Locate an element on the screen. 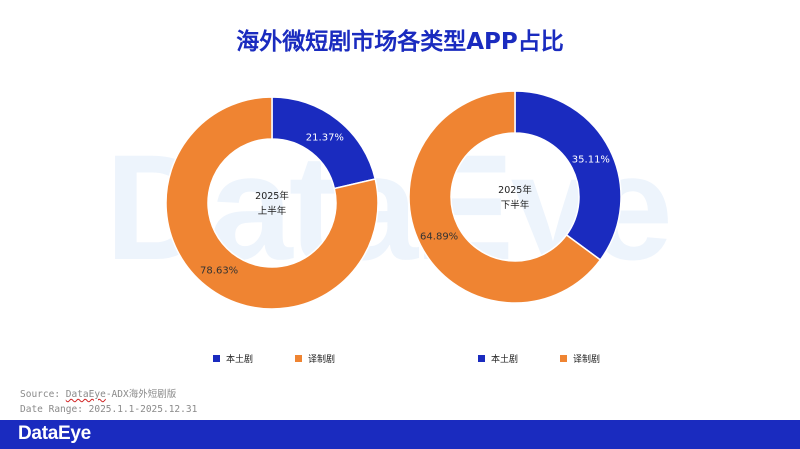  legend-item-translated-h1: 译制剧 is located at coordinates (315, 358).